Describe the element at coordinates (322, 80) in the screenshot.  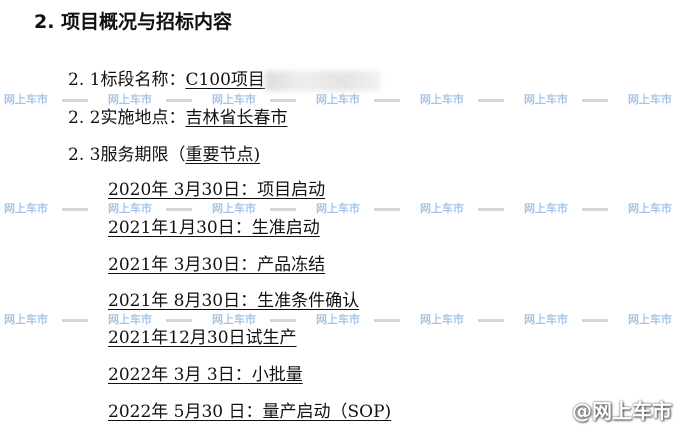
I see `redacted-blur` at that location.